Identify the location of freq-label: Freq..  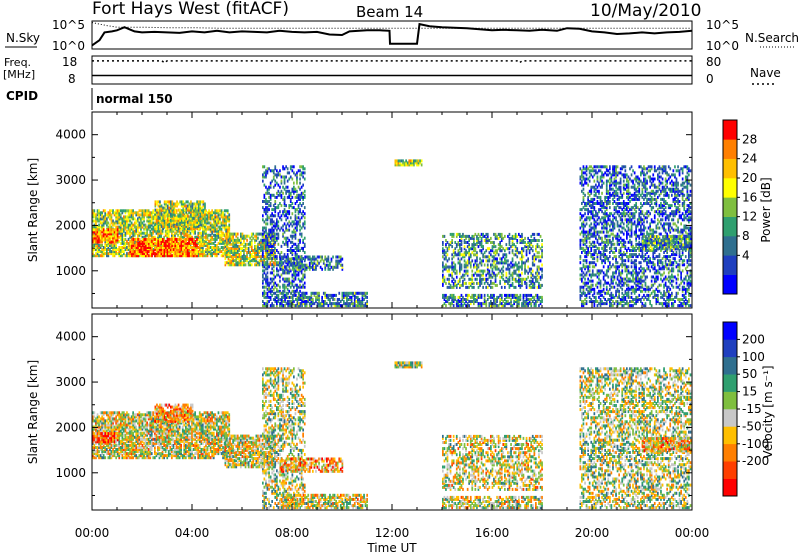
(17, 62).